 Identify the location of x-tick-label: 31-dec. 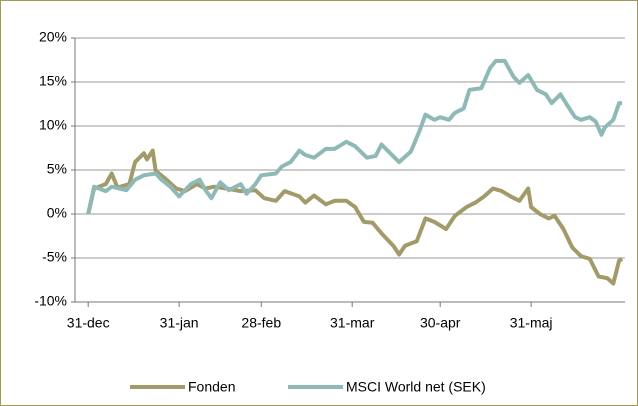
(88, 323).